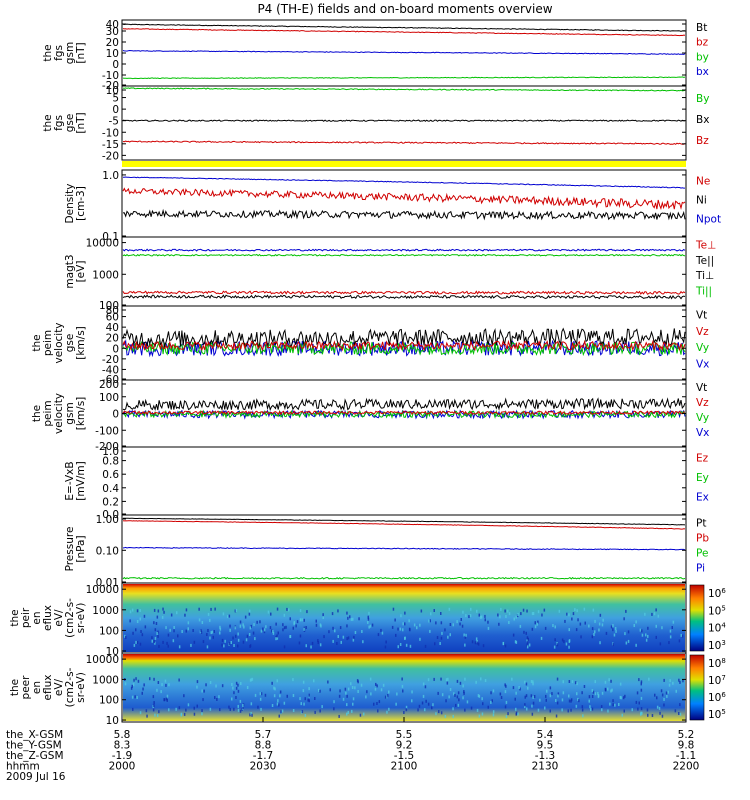 This screenshot has height=800, width=750. Describe the element at coordinates (702, 365) in the screenshot. I see `legend-vx: Vx` at that location.